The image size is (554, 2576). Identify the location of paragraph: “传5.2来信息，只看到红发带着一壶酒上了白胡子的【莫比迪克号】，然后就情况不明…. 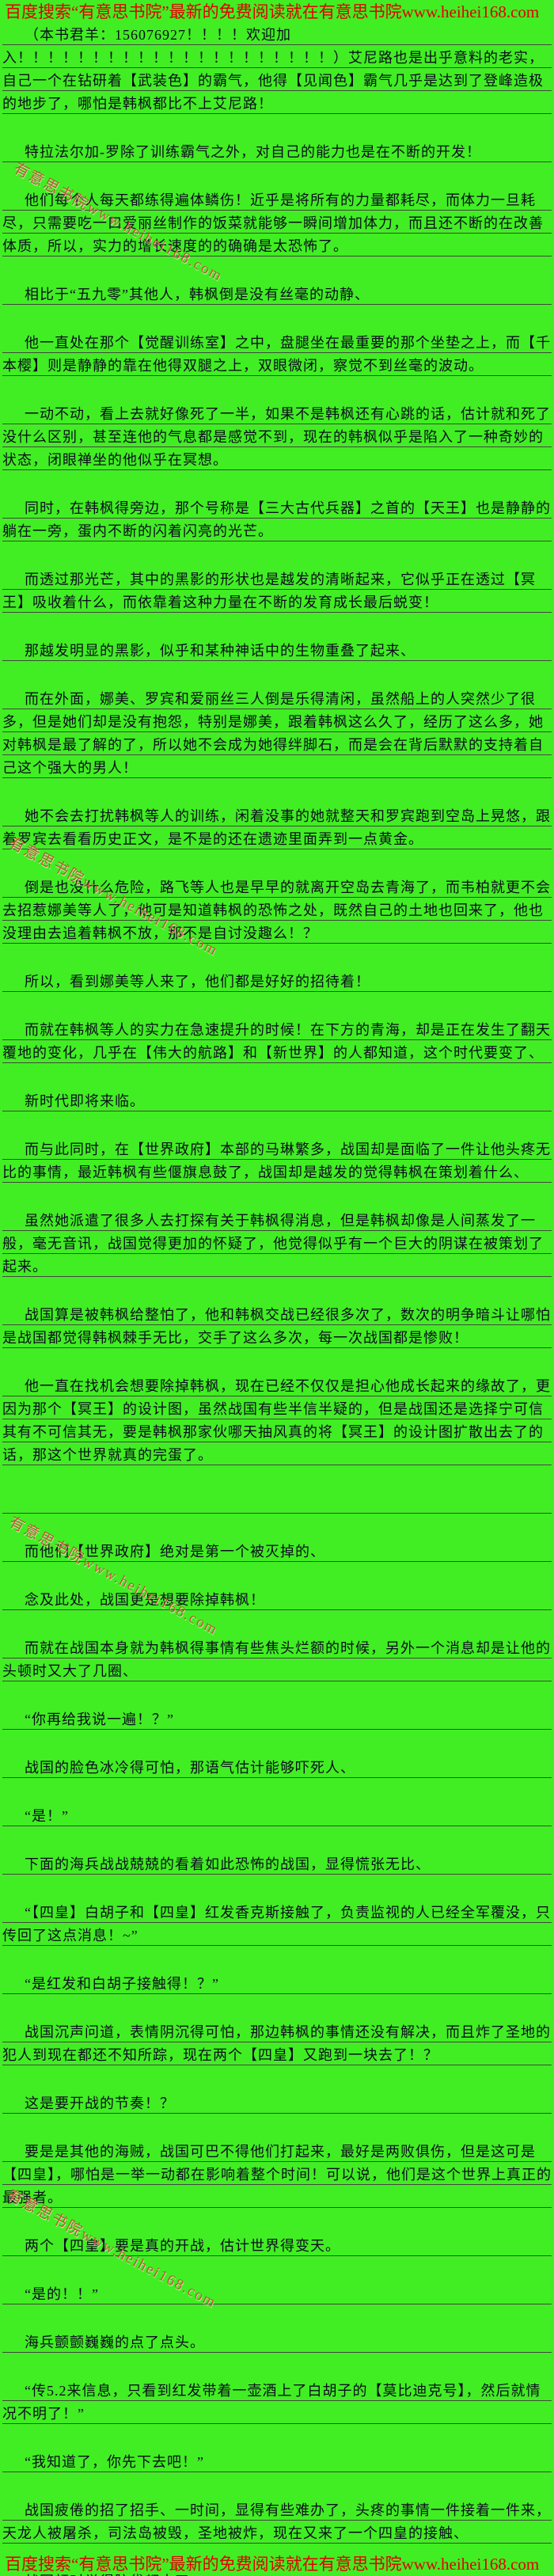
(277, 2403).